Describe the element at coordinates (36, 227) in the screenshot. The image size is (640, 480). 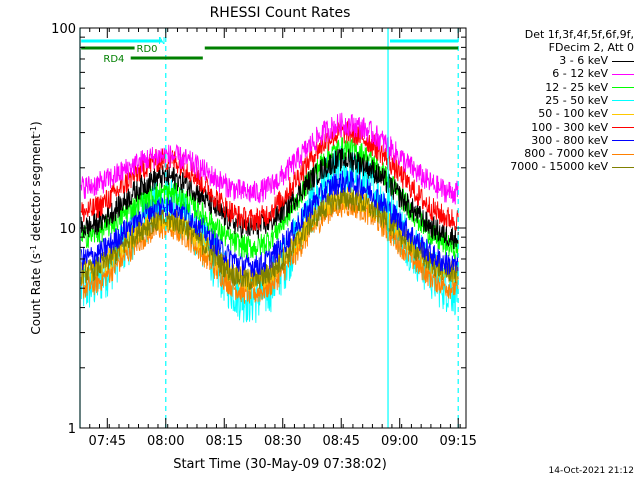
I see `y-axis-label: Count Rate (s-1 detector segment-1)` at that location.